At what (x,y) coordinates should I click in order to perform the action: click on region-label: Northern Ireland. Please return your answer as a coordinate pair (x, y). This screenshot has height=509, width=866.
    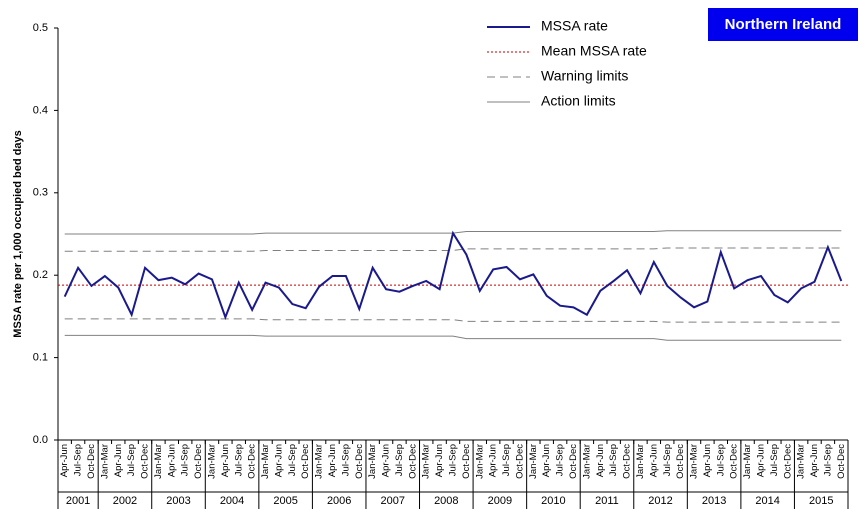
    Looking at the image, I should click on (783, 24).